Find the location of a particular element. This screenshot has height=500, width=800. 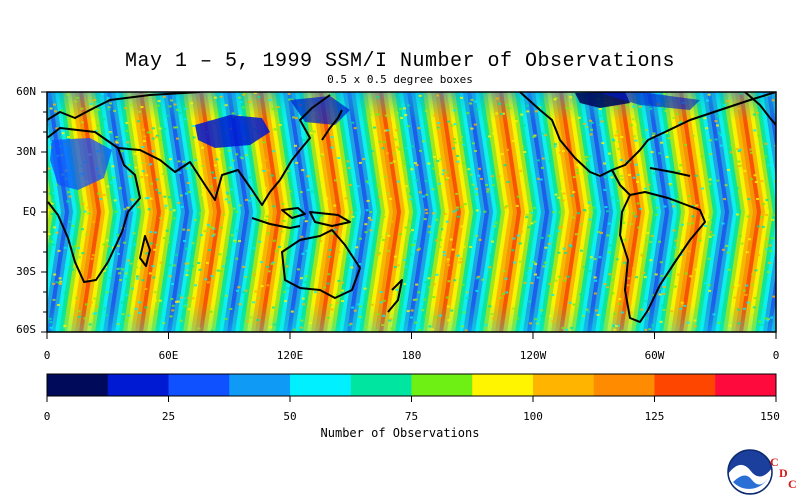

colorbar-label-50: 50 is located at coordinates (290, 416).